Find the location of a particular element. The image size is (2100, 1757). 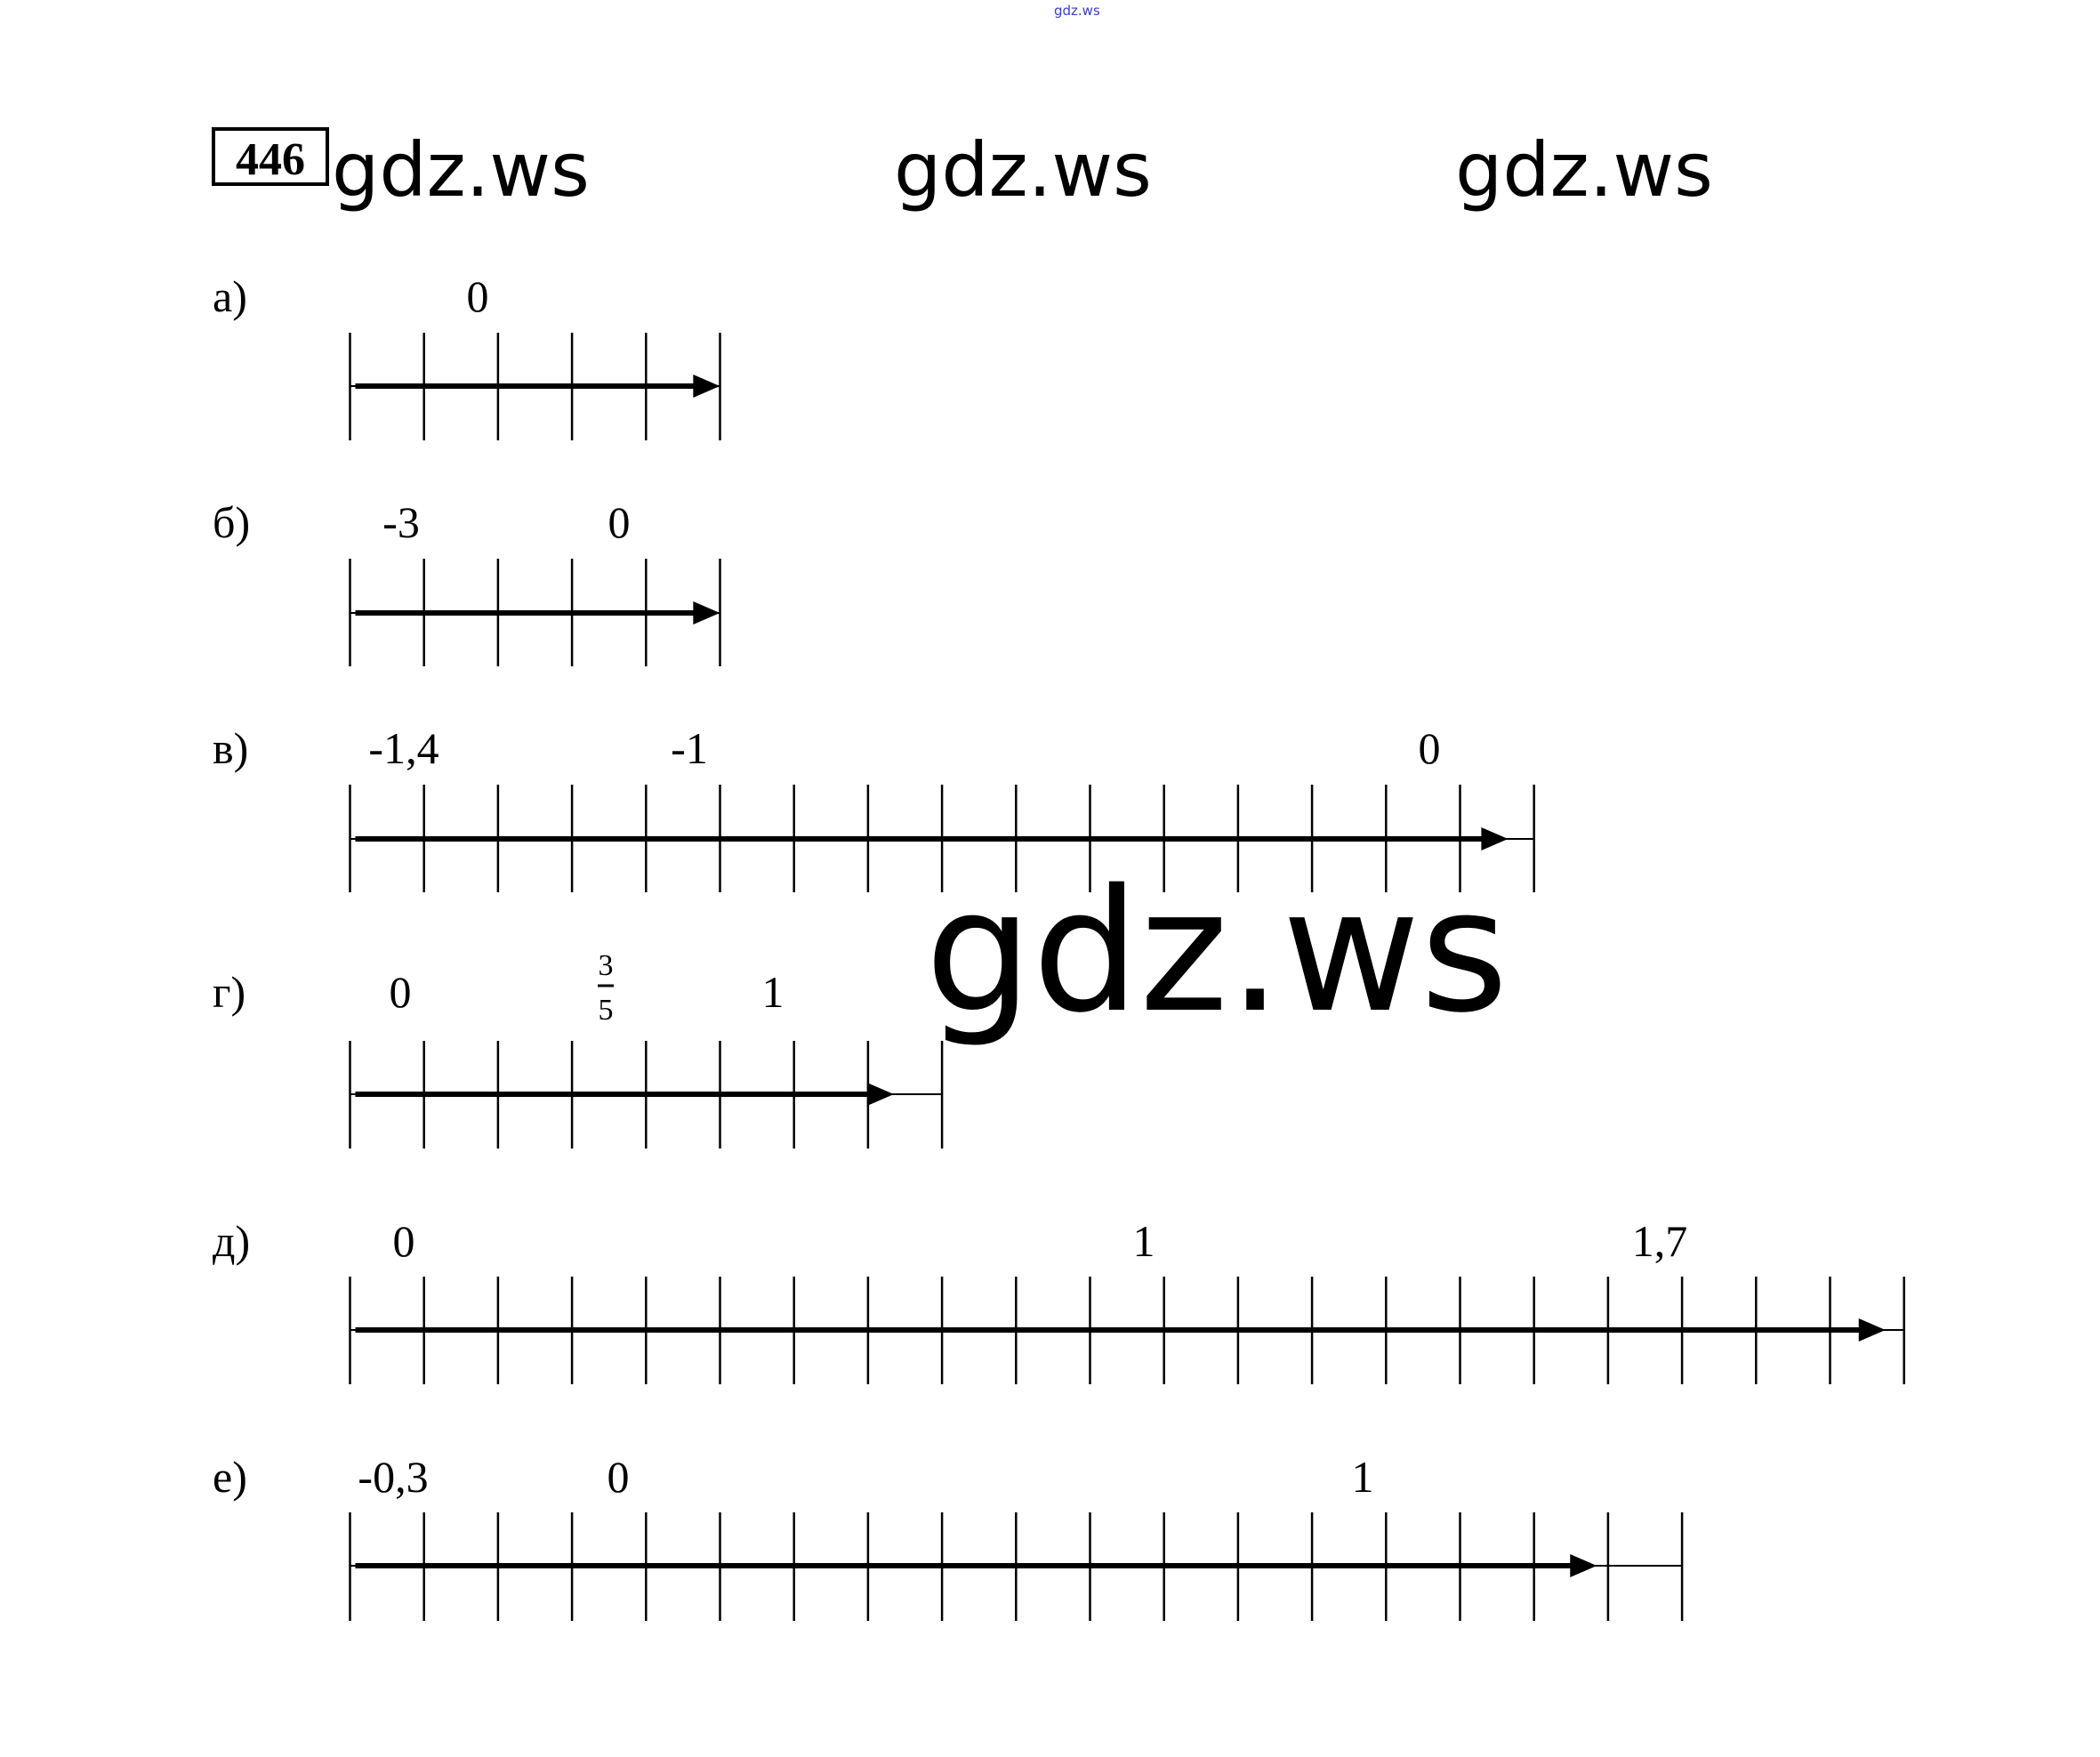

number-line-6: е) -0,3 0 1 is located at coordinates (948, 1536).